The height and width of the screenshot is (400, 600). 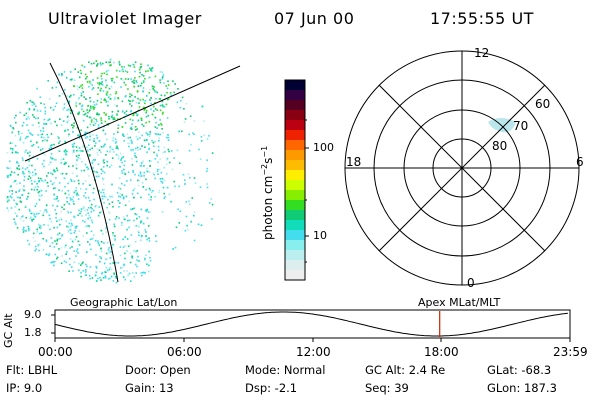 I want to click on ip-info: IP: 9.0, so click(x=24, y=388).